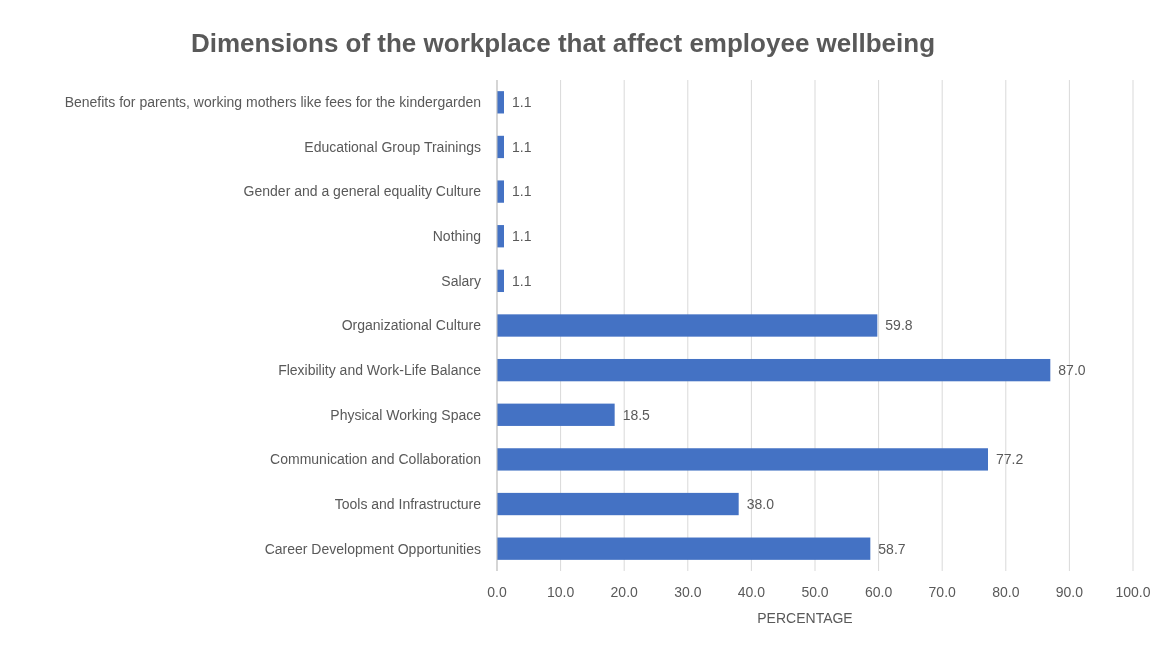 This screenshot has height=651, width=1166. I want to click on y-tick-label: Gender and a general equality Culture, so click(362, 191).